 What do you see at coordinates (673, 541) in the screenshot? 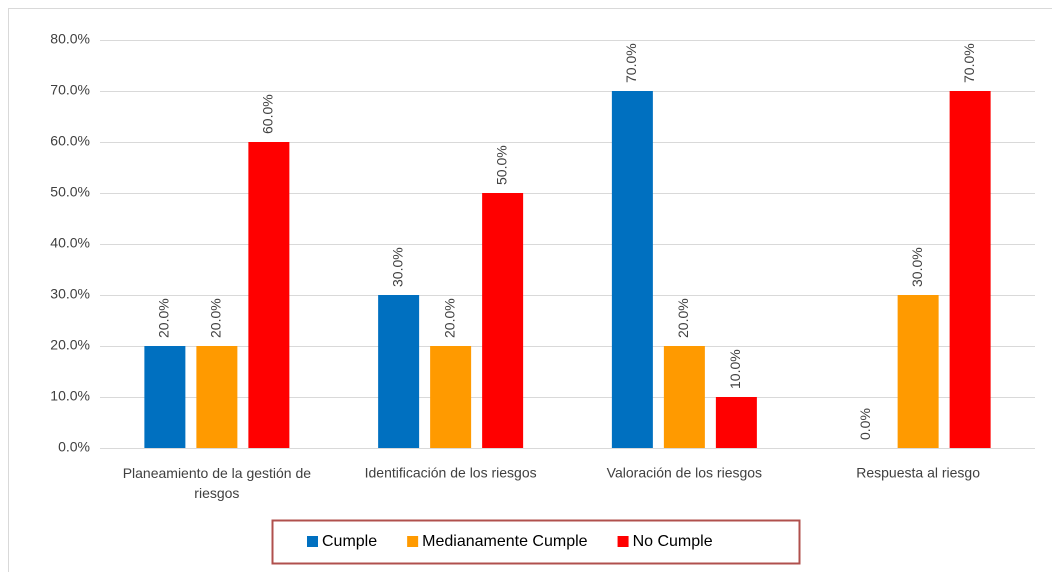
I see `legend-label: No Cumple` at bounding box center [673, 541].